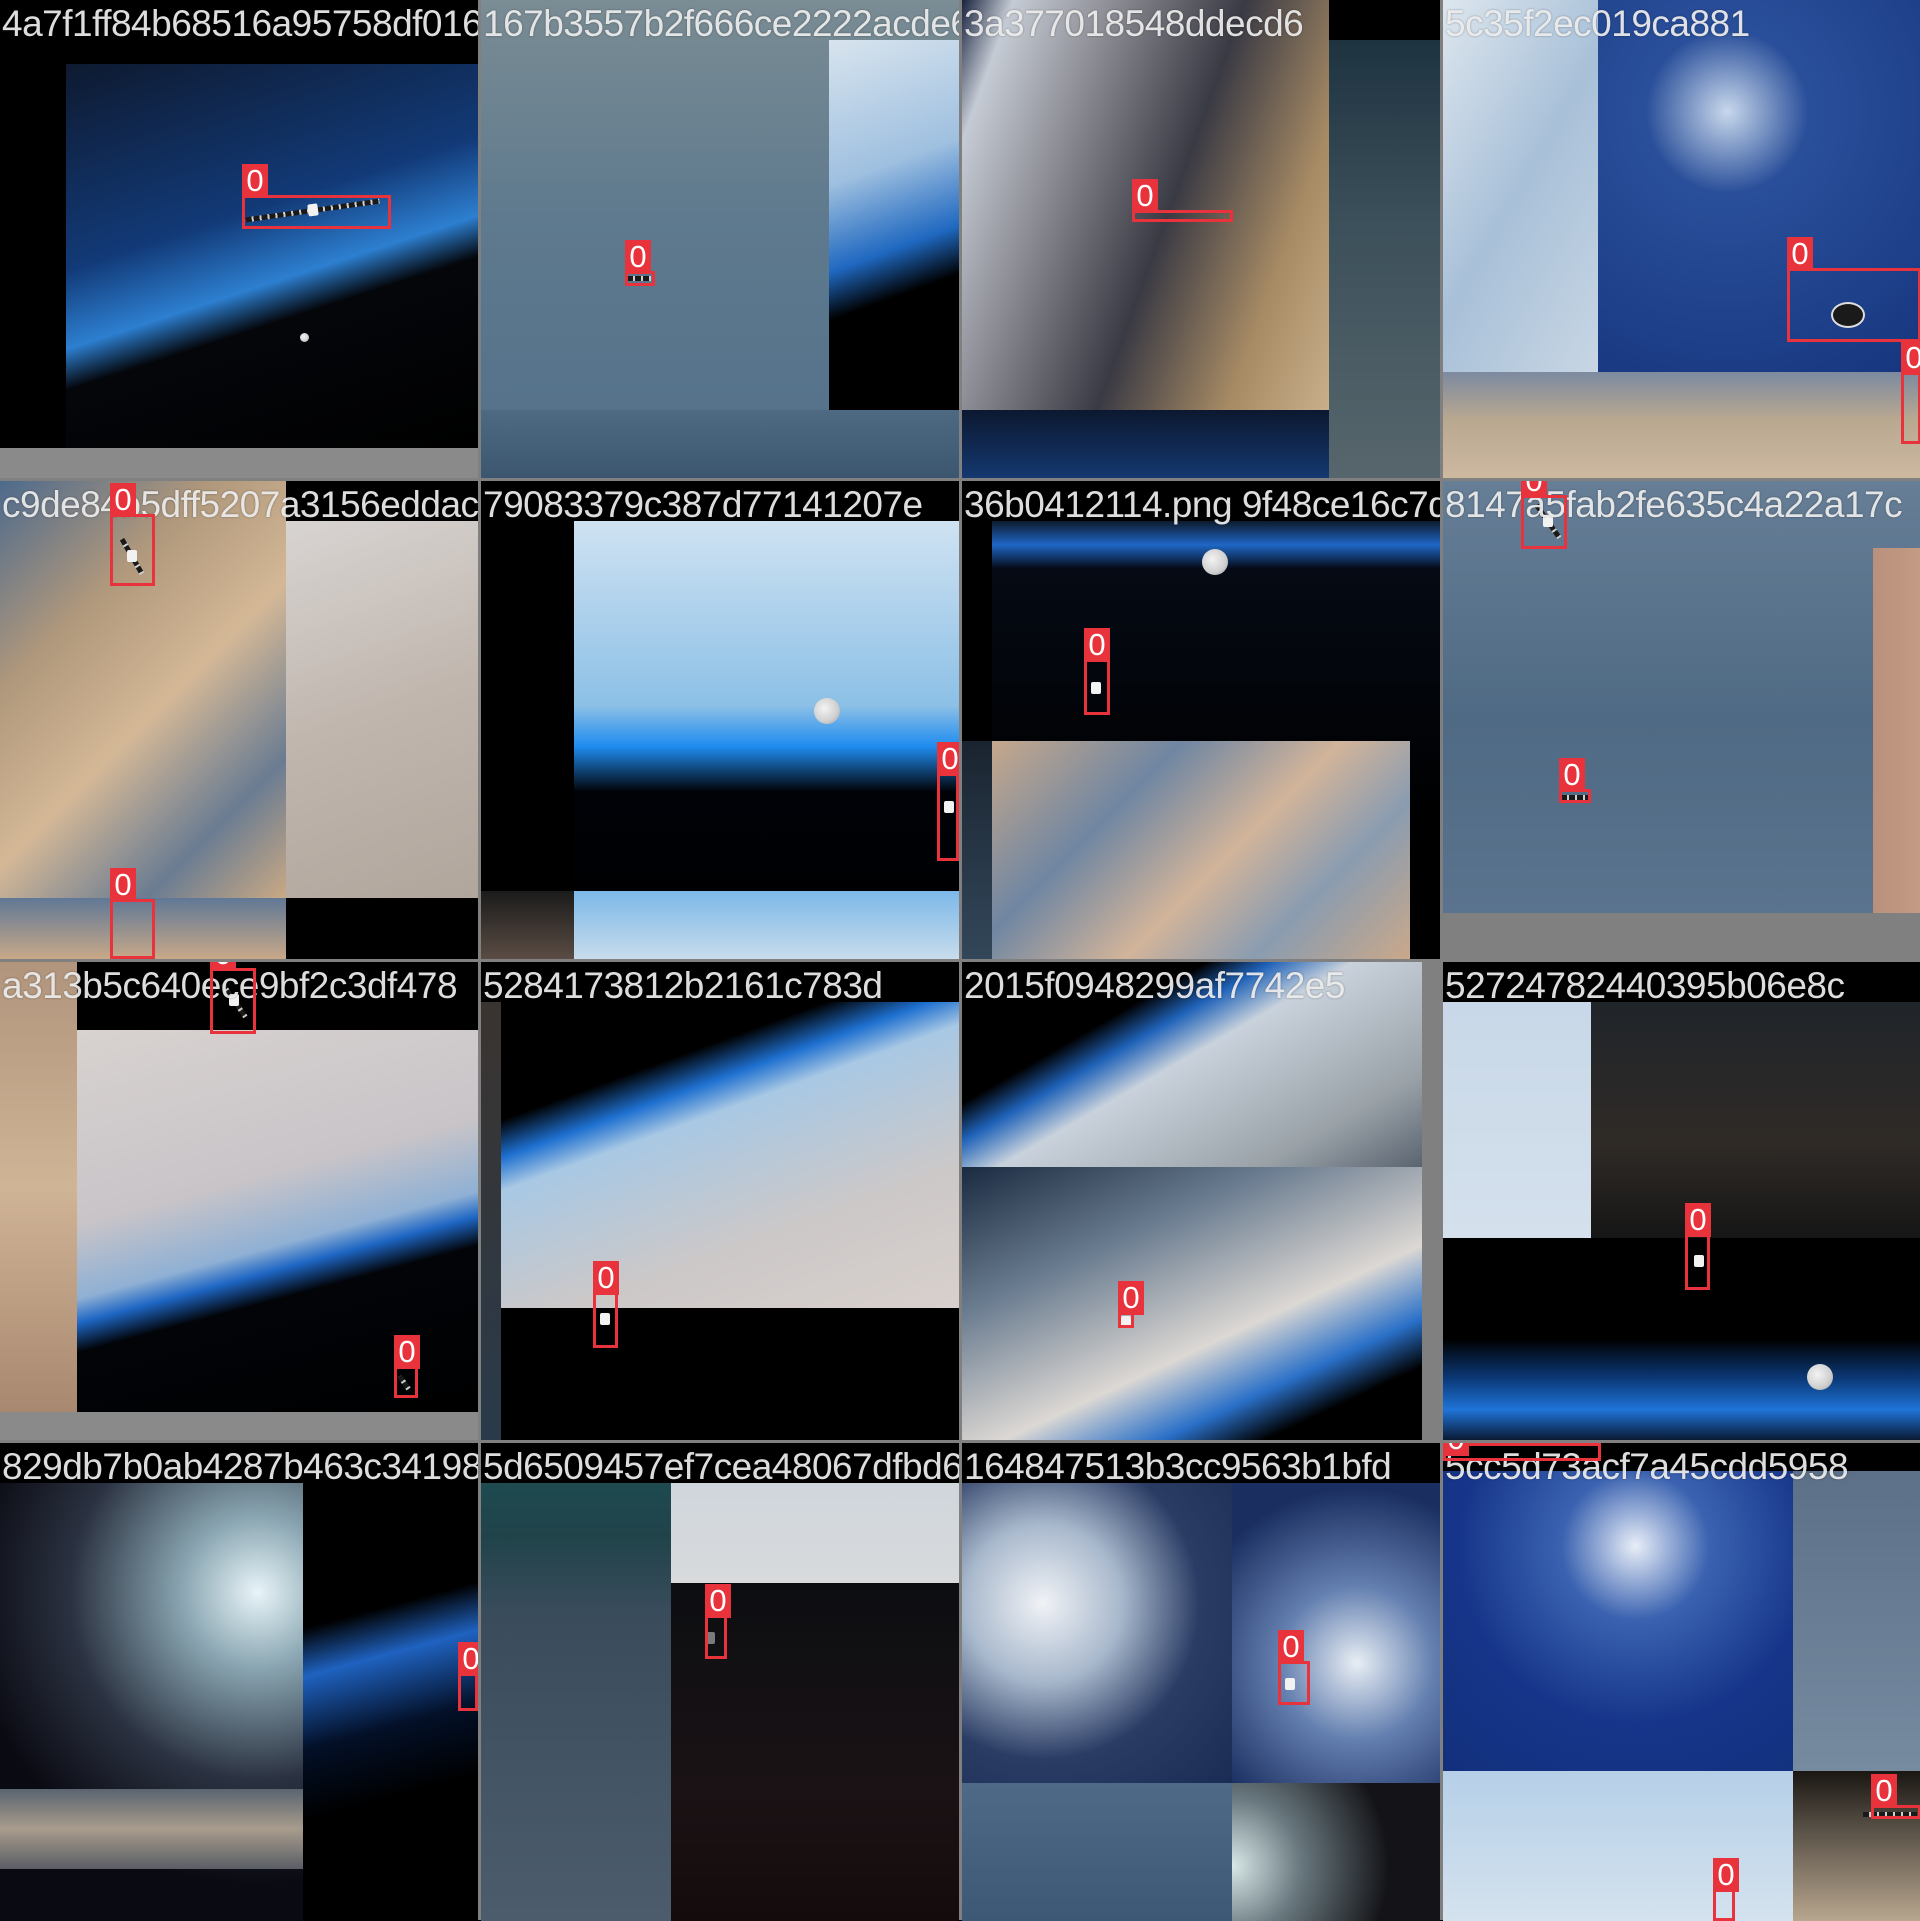 The height and width of the screenshot is (1921, 1920). Describe the element at coordinates (703, 504) in the screenshot. I see `tile-filename: 79083379c387d77141207e` at that location.